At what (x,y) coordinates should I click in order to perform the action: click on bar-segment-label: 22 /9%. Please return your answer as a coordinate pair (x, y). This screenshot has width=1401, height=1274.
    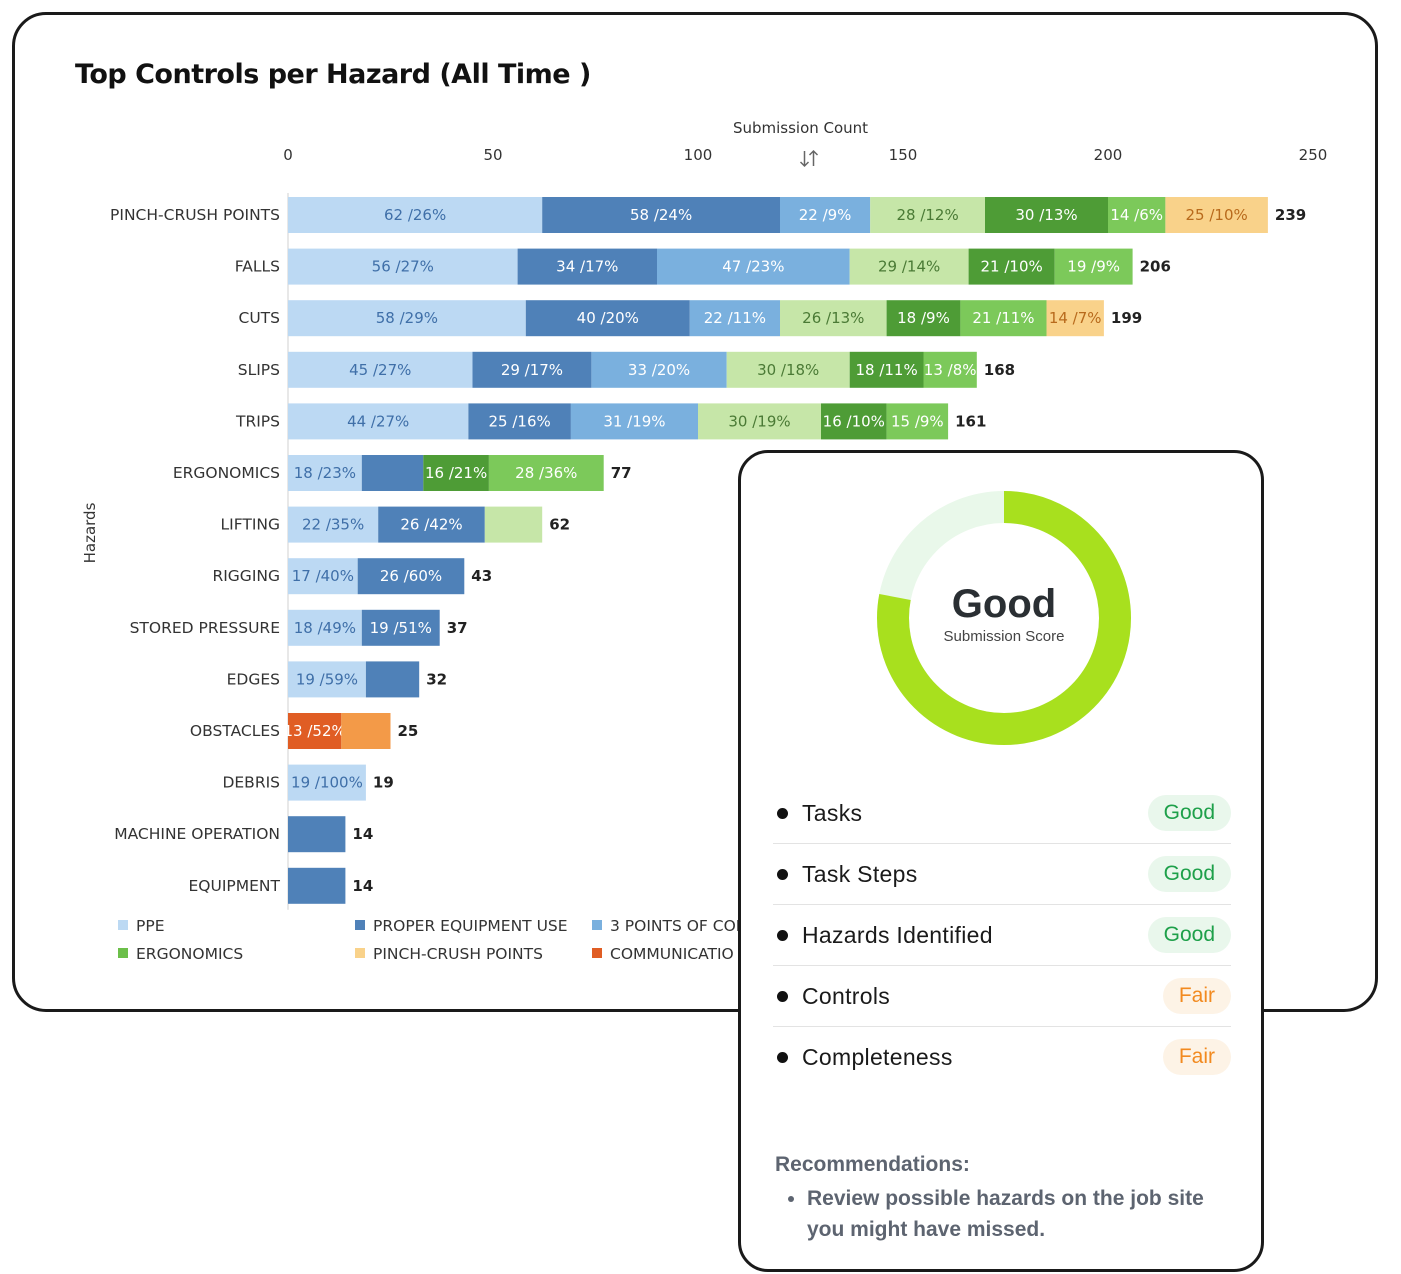
    Looking at the image, I should click on (825, 215).